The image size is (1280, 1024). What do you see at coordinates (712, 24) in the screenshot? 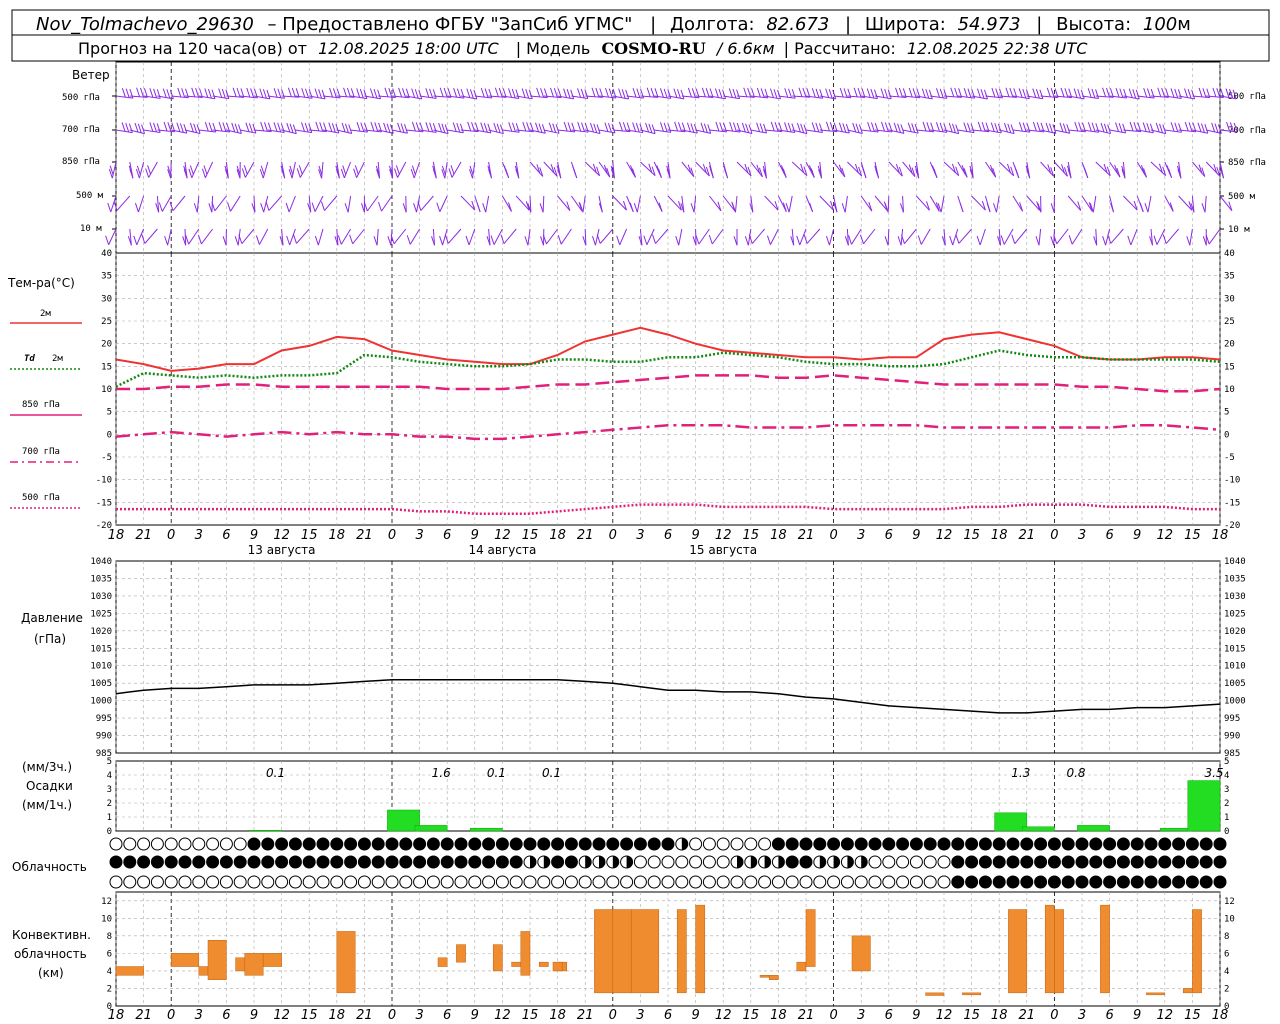
I see `lon-label: Долгота:` at bounding box center [712, 24].